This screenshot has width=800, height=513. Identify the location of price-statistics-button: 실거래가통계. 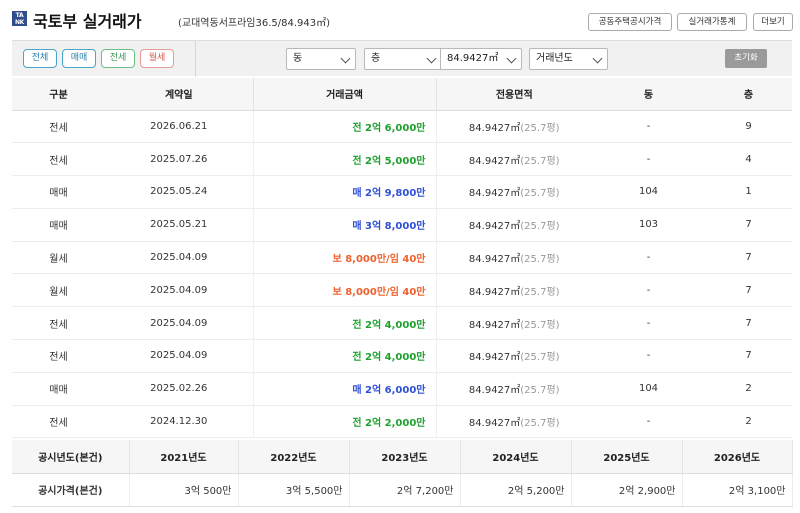
(712, 22).